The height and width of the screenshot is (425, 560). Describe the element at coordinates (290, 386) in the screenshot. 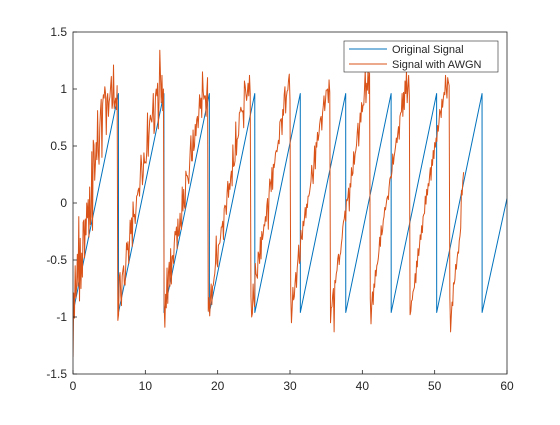

I see `x-tick-label: 30` at that location.